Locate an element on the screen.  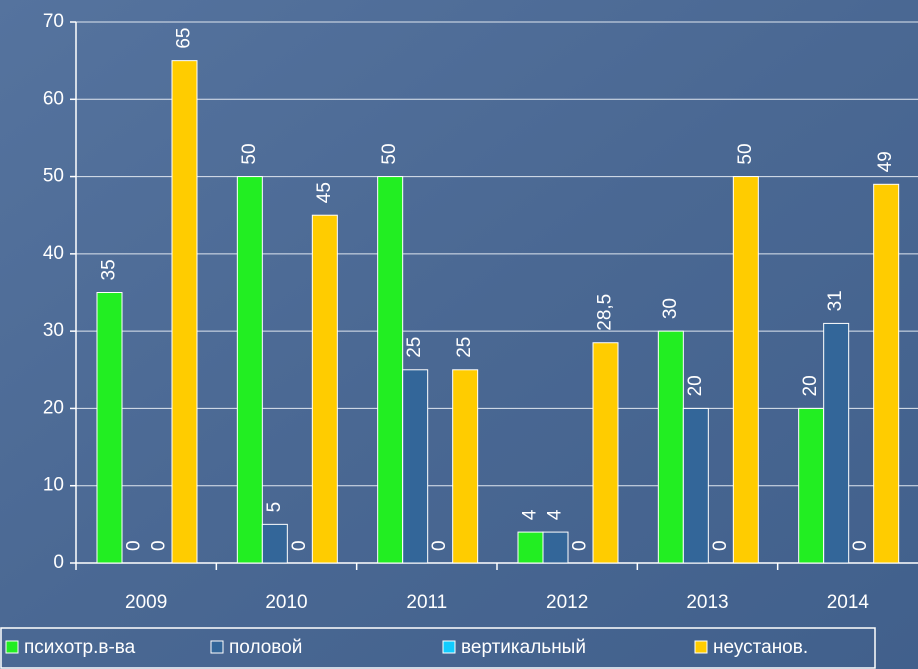
data-label: 28,5 is located at coordinates (605, 312).